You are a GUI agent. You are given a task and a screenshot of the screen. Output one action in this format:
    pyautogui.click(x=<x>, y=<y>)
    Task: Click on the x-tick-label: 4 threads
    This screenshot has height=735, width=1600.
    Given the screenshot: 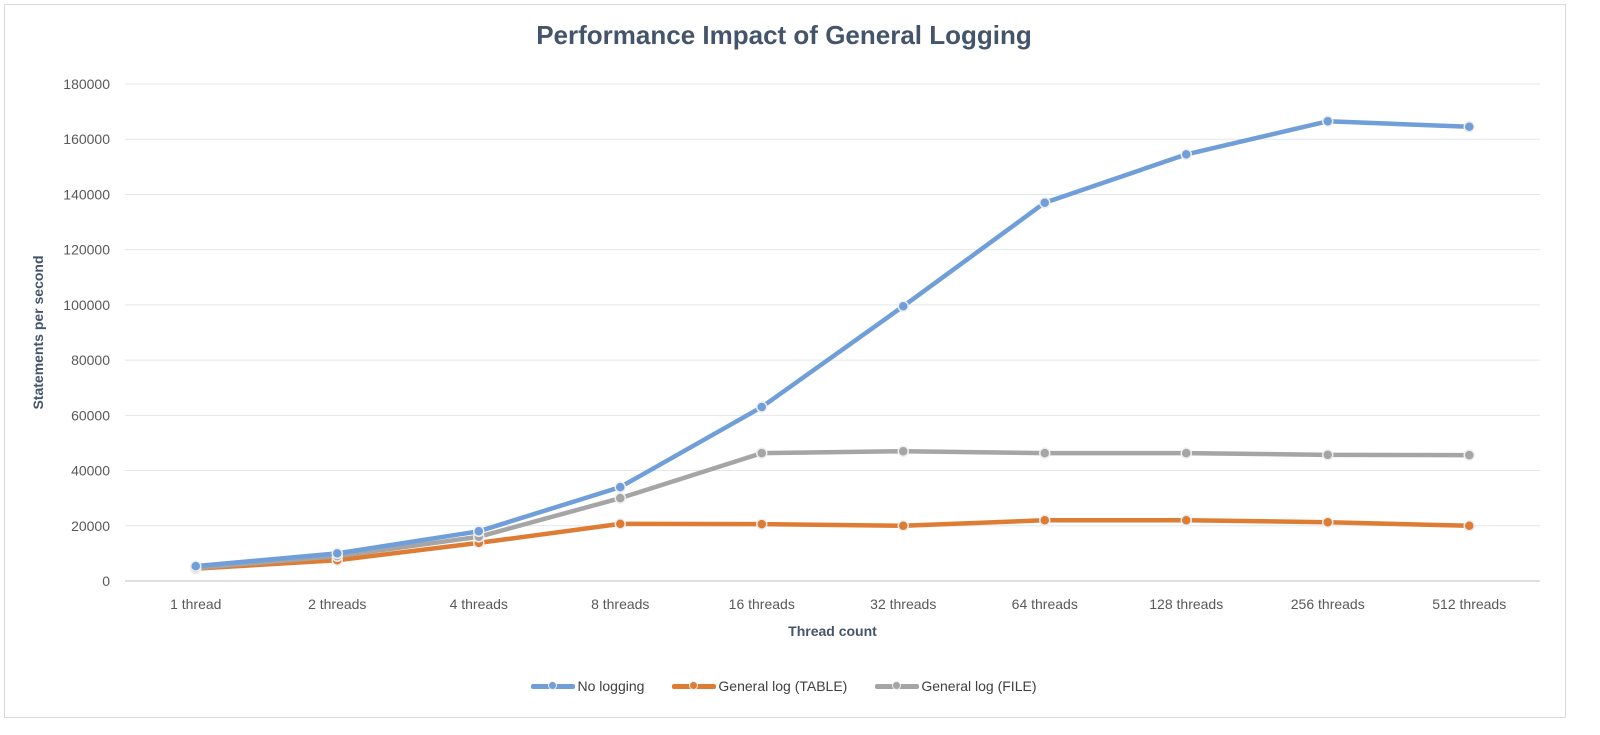 What is the action you would take?
    pyautogui.click(x=479, y=604)
    